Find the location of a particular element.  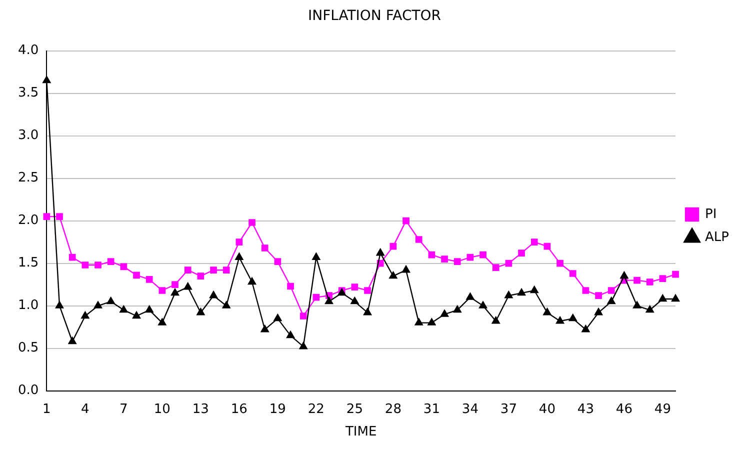

legend-label: PI is located at coordinates (711, 214).